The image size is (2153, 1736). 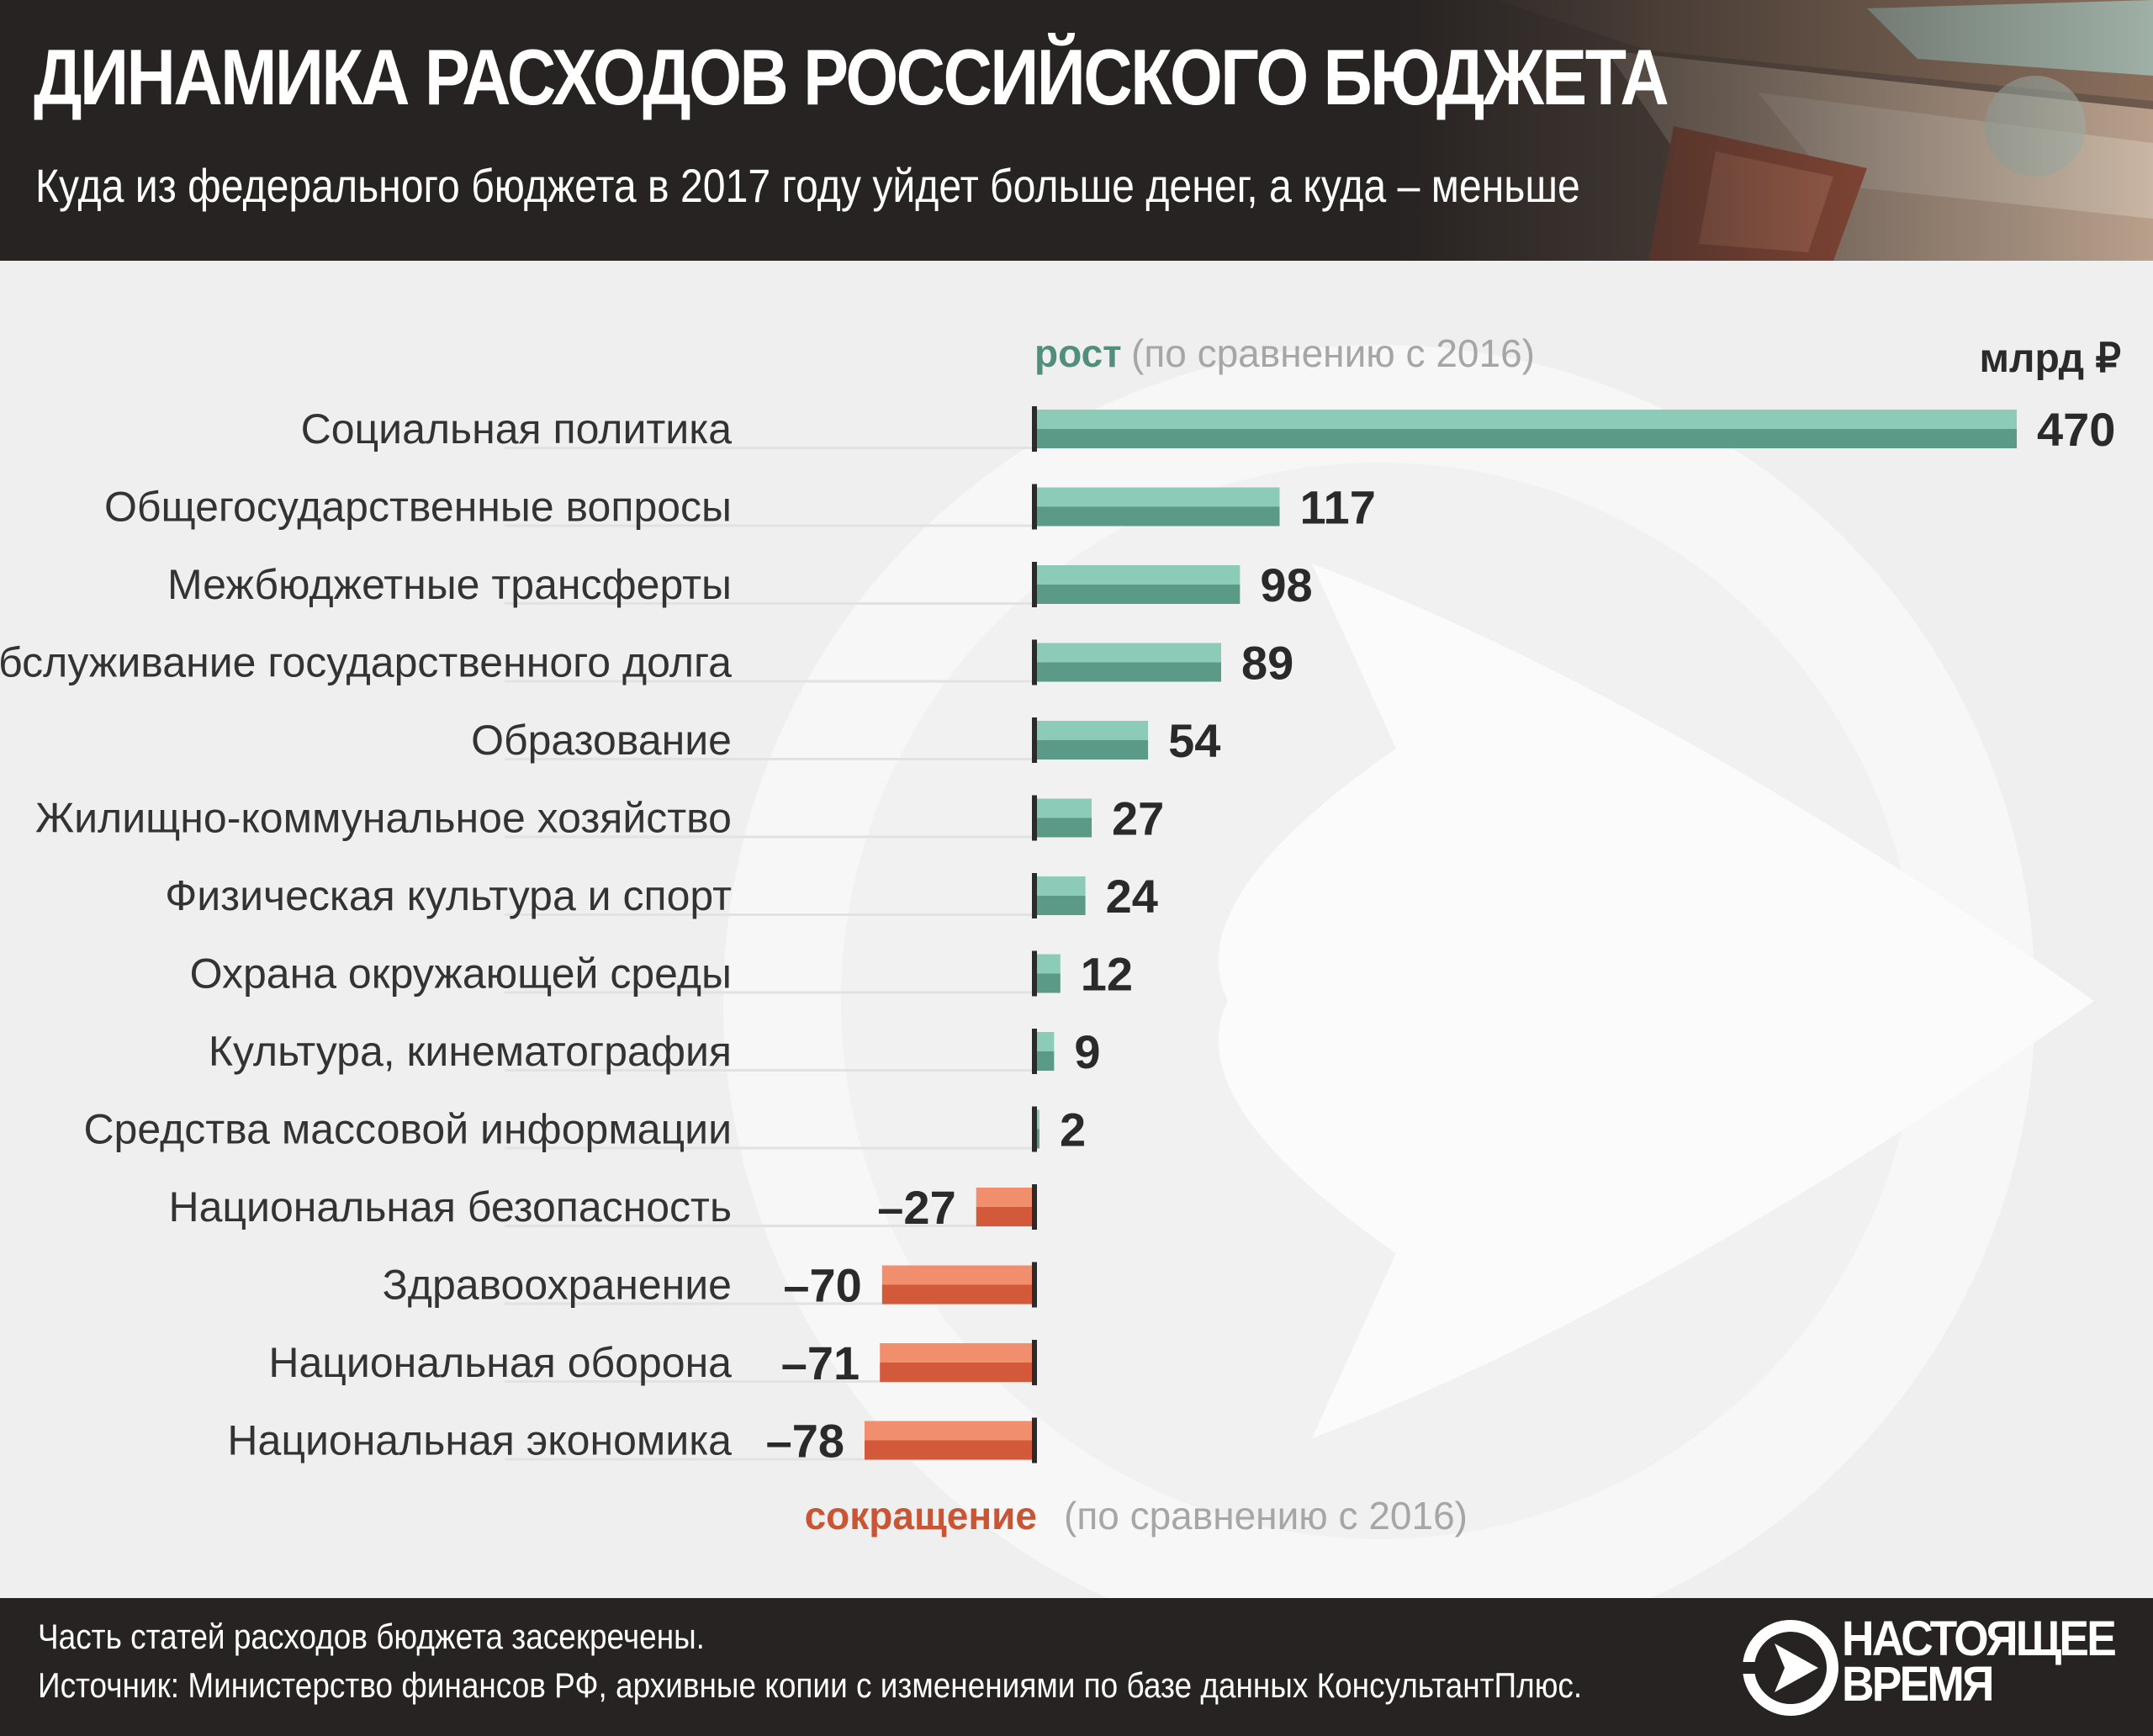 I want to click on value-label: 2, so click(x=1073, y=1130).